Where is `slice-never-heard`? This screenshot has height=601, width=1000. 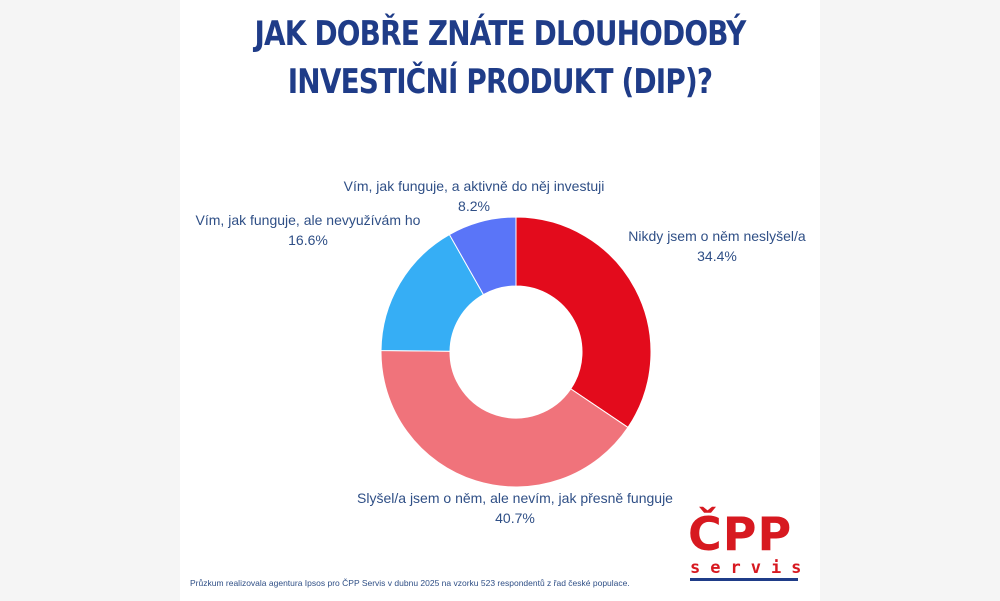
slice-never-heard is located at coordinates (583, 322).